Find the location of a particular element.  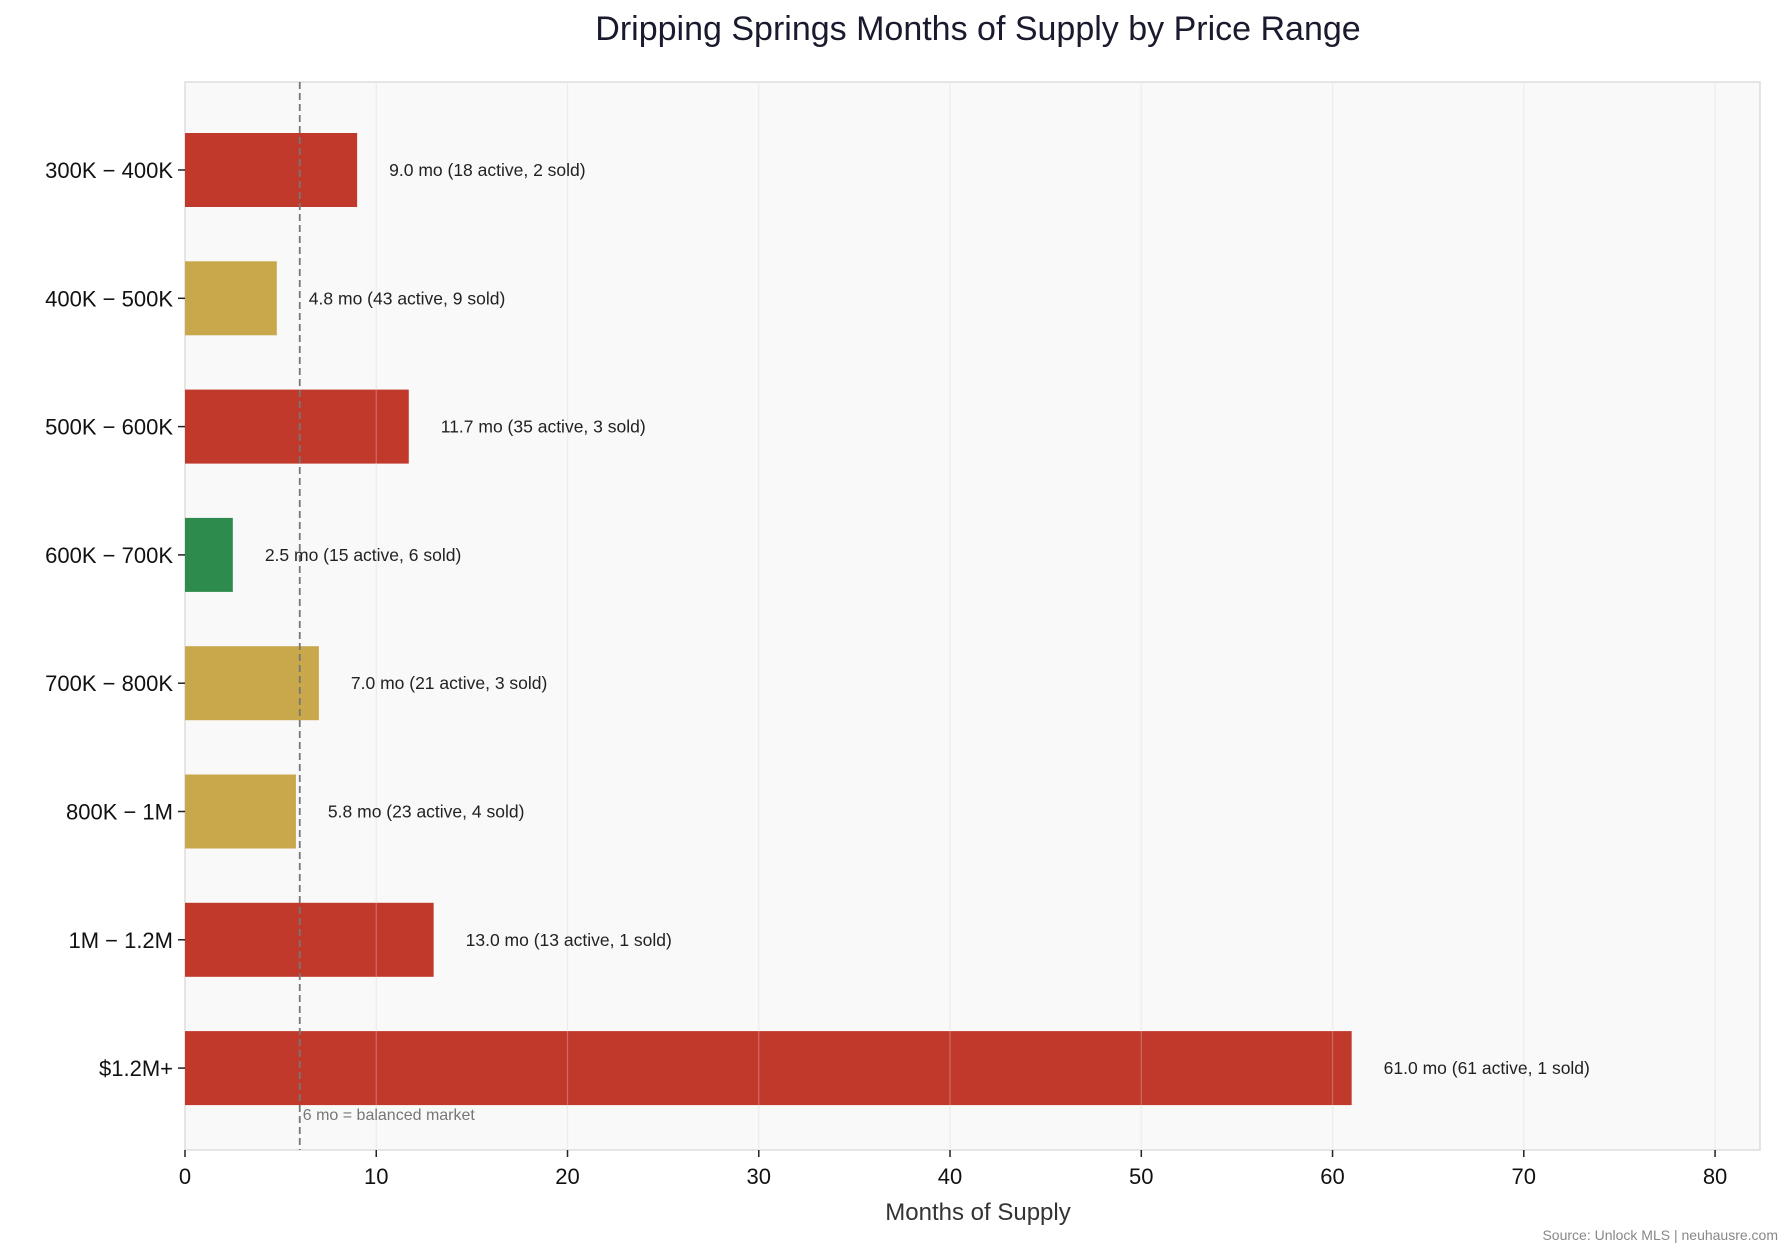

x-tick-label: 30 is located at coordinates (759, 1176).